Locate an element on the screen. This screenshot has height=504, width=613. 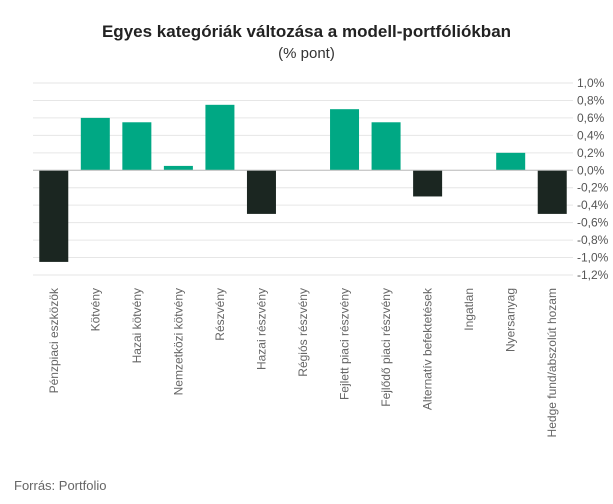
y-tick-label: 0,4% is located at coordinates (591, 135).